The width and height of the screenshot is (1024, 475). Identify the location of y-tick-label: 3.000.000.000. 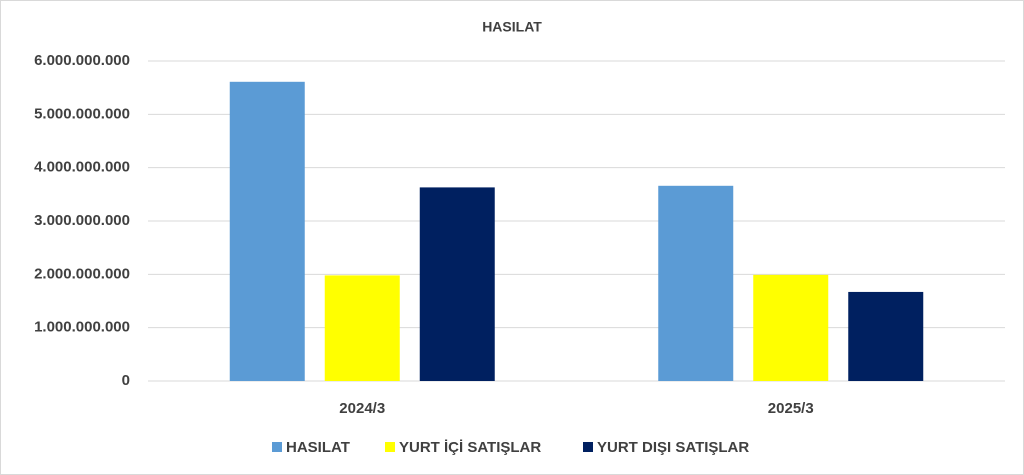
(82, 220).